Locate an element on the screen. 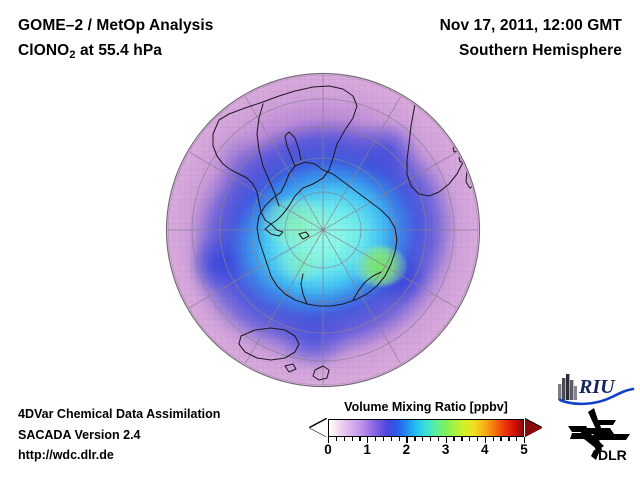 The height and width of the screenshot is (480, 640). dlr-mark-icon is located at coordinates (599, 434).